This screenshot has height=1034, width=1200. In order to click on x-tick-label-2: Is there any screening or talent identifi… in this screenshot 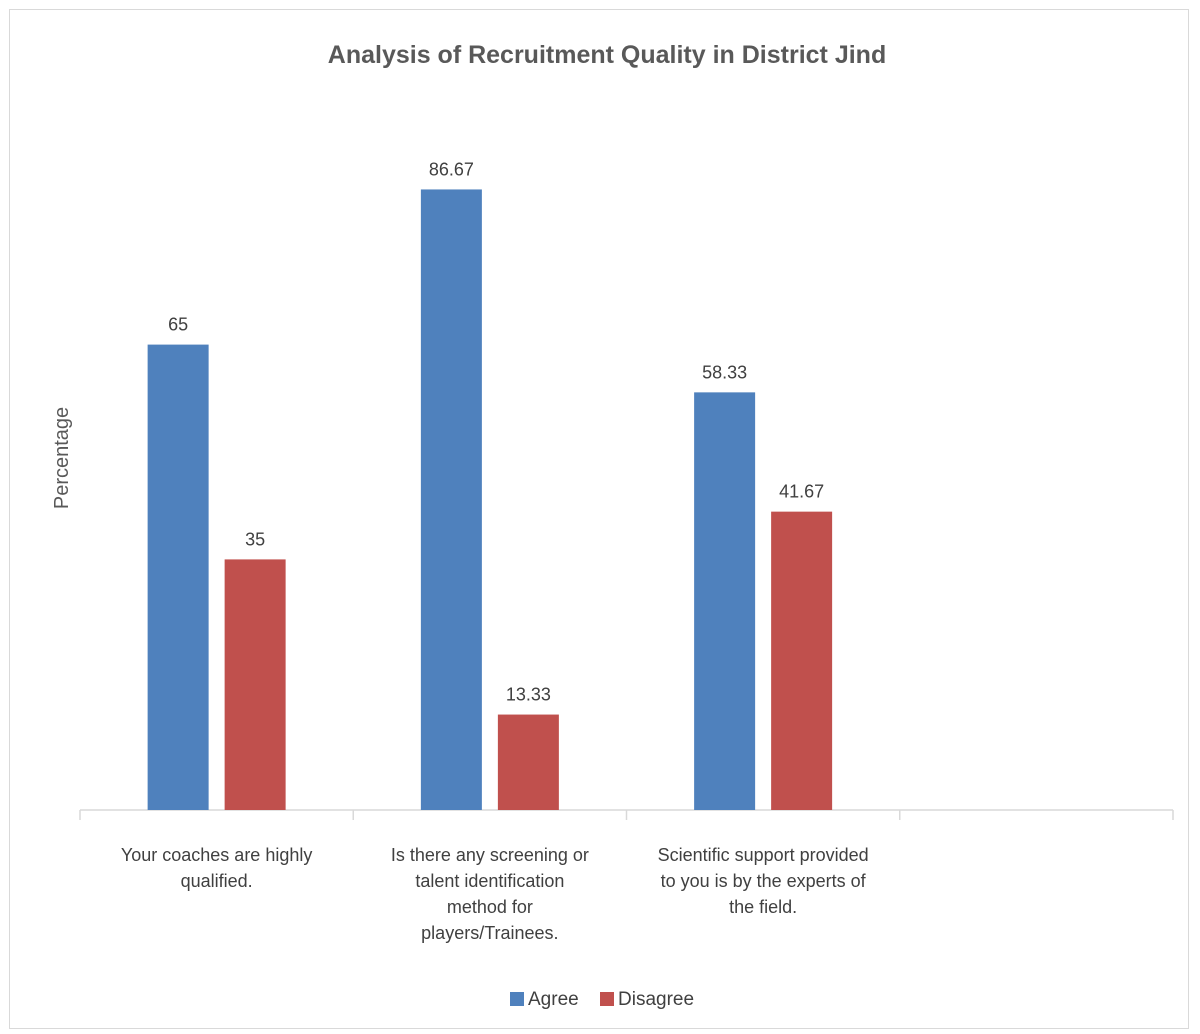, I will do `click(490, 894)`.